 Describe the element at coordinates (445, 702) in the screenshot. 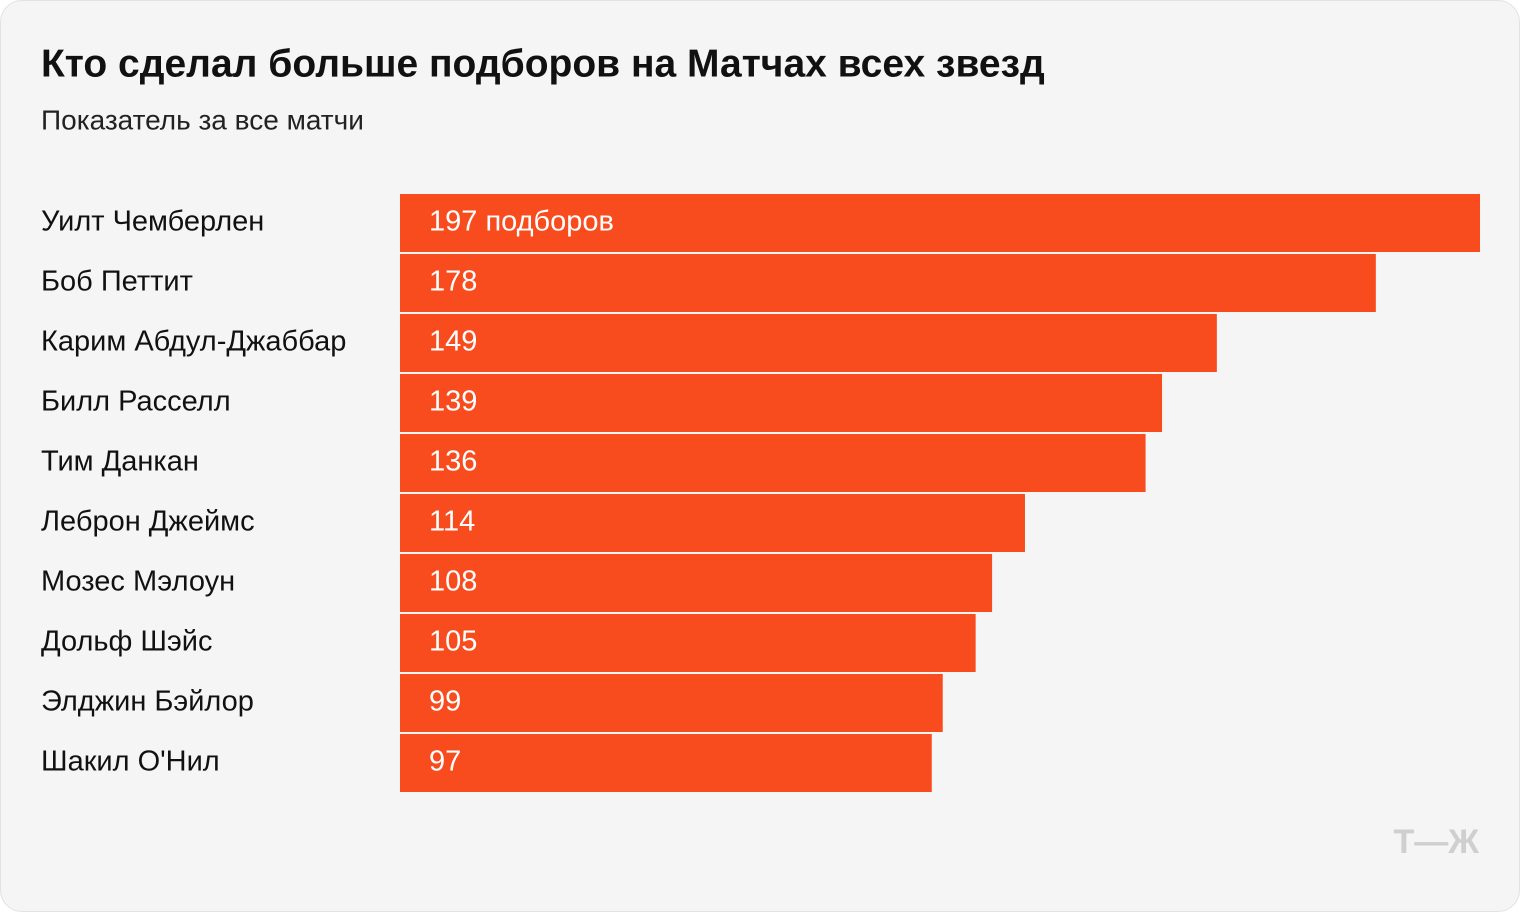

I see `value-label: 99` at that location.